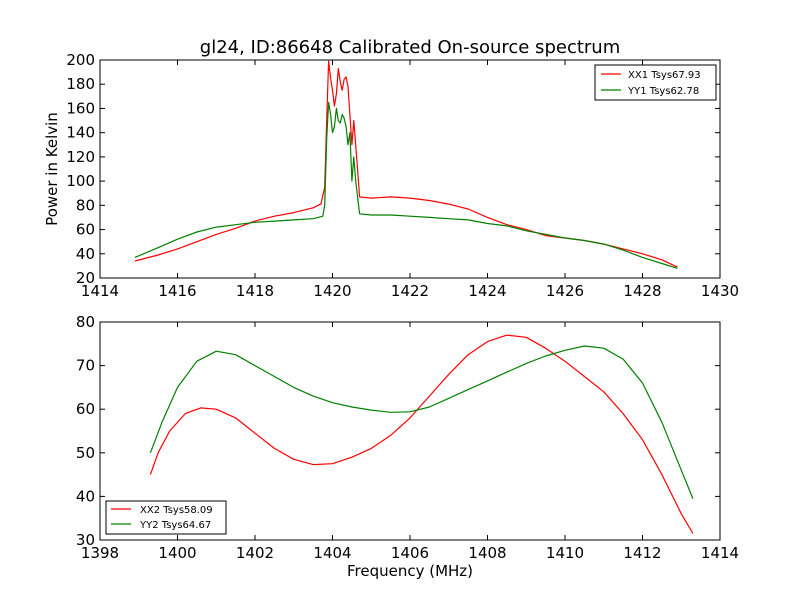 The height and width of the screenshot is (600, 800). Describe the element at coordinates (410, 571) in the screenshot. I see `bottom-plot-xlabel: Frequency (MHz)` at that location.